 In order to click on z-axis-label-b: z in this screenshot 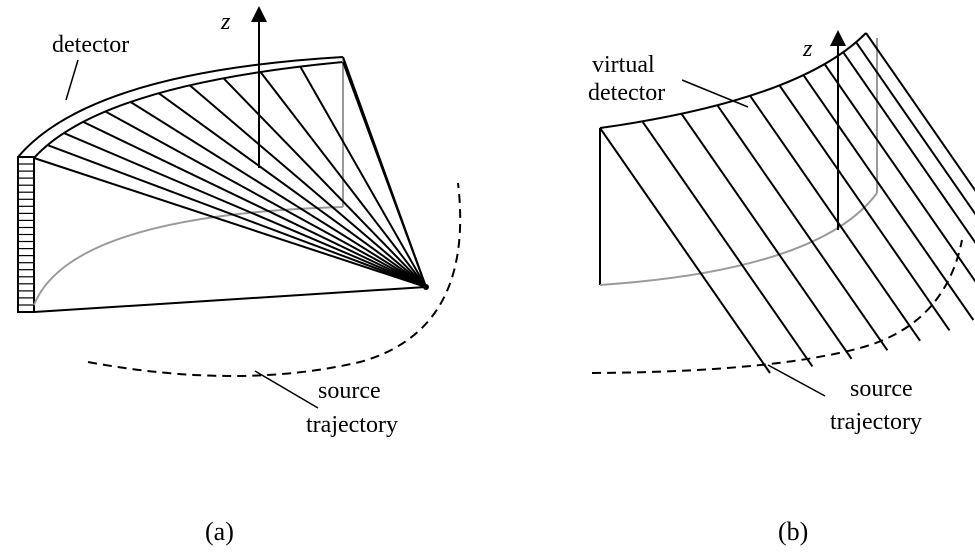, I will do `click(807, 49)`.